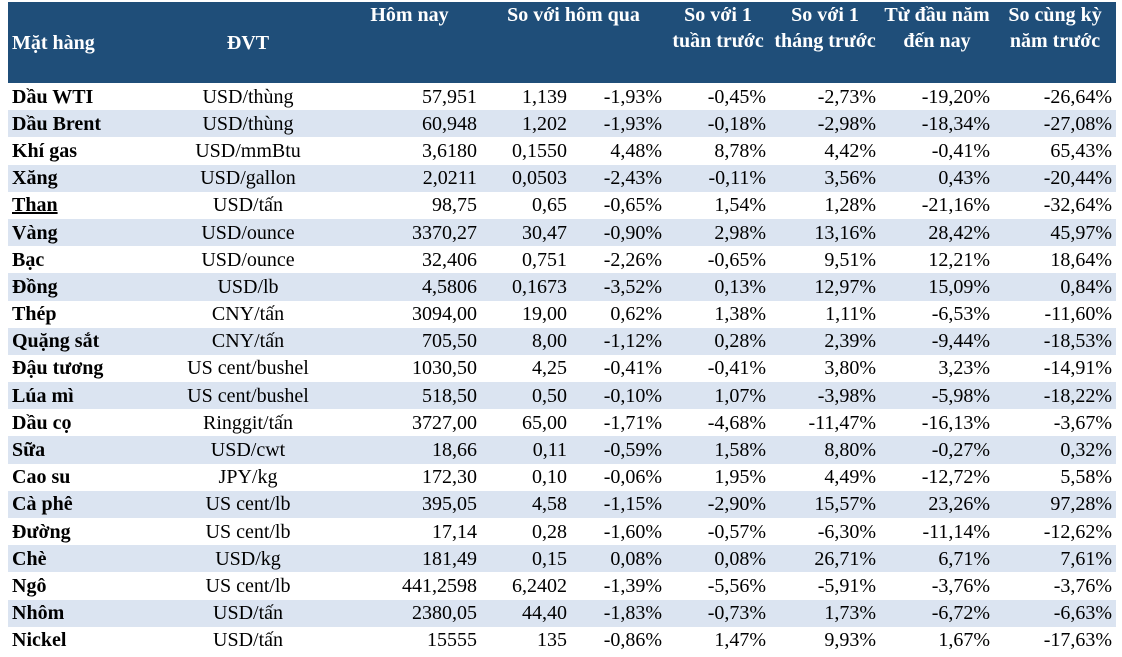  I want to click on yoy-change-cell: 0,84%, so click(1055, 287).